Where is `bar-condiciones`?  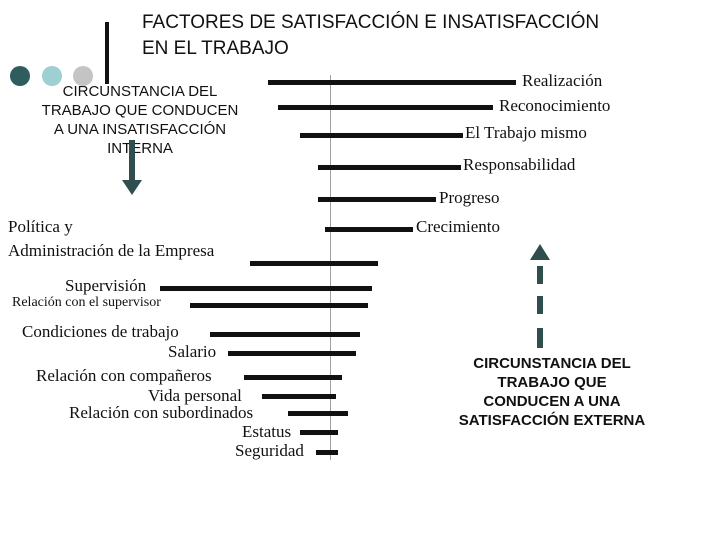 bar-condiciones is located at coordinates (285, 334).